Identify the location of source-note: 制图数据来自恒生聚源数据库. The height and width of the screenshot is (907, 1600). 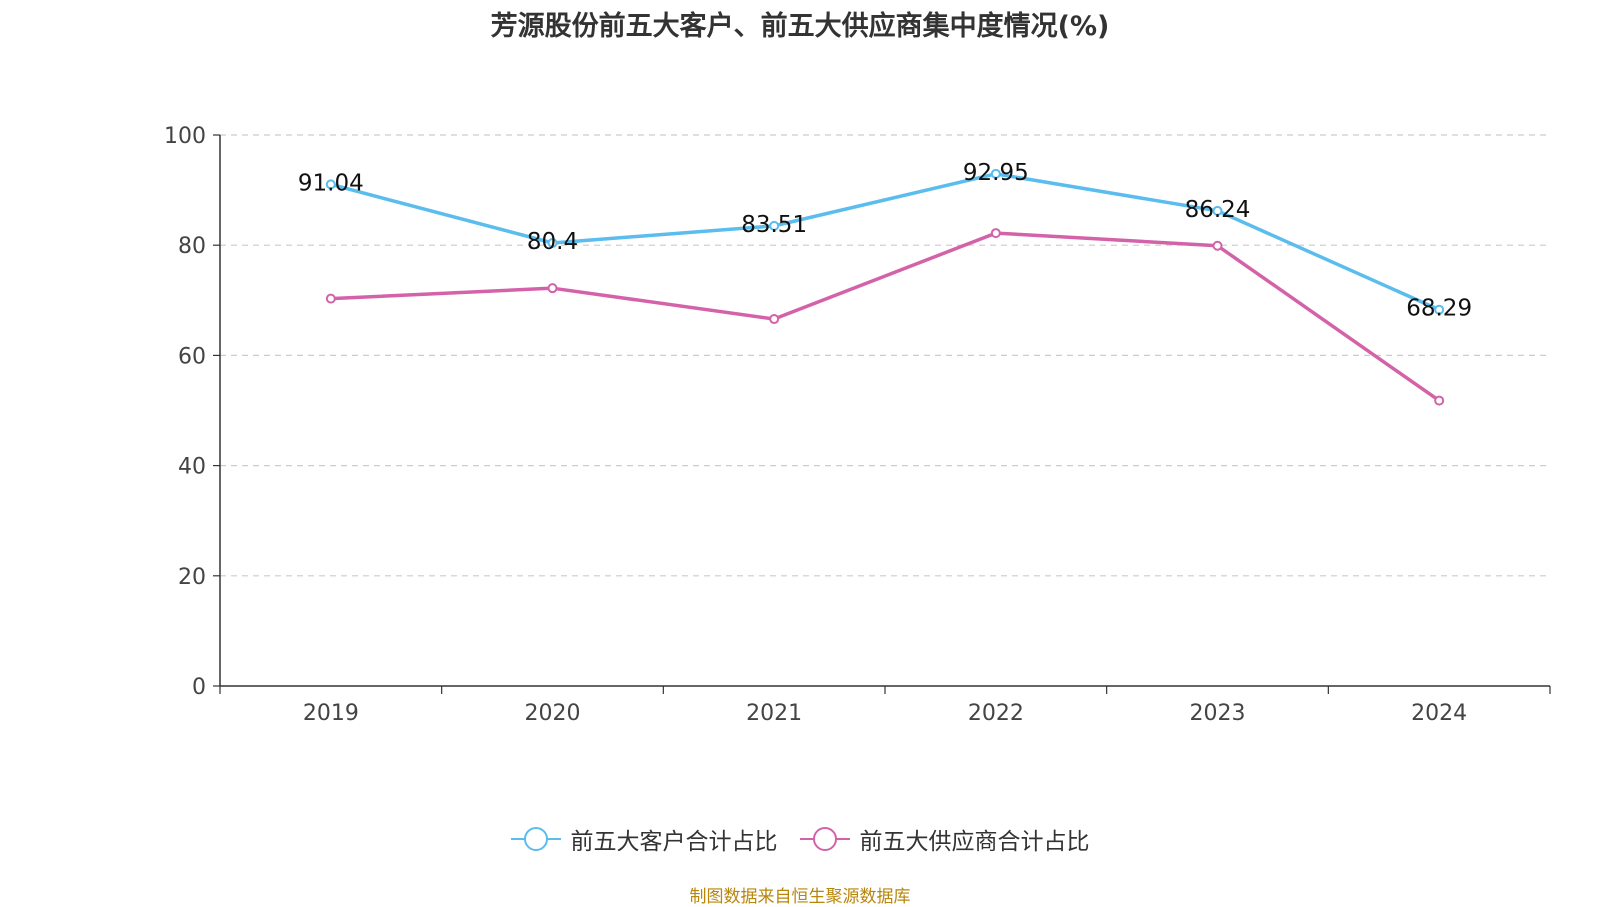
(800, 897).